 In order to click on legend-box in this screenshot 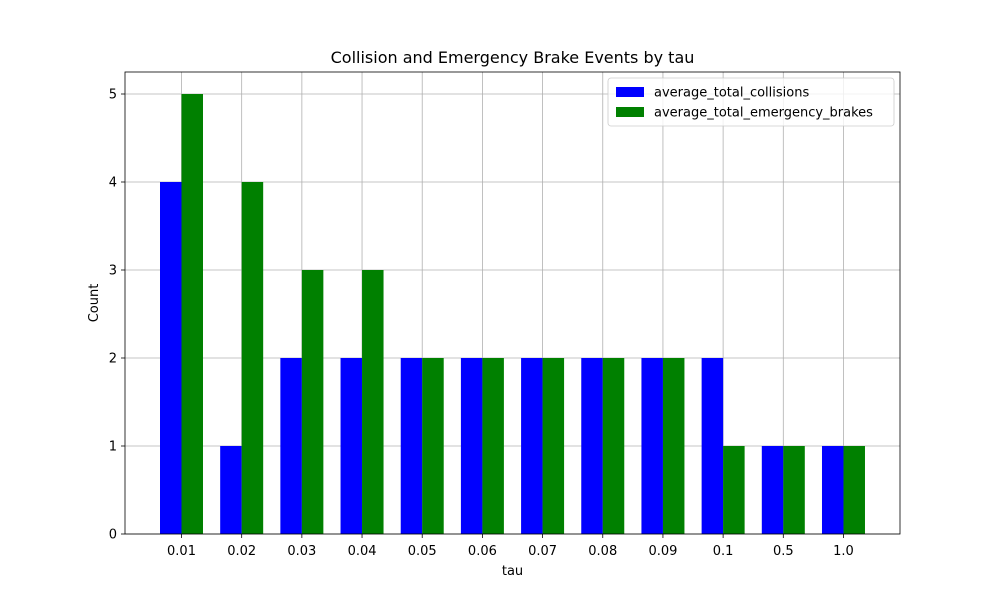, I will do `click(751, 102)`.